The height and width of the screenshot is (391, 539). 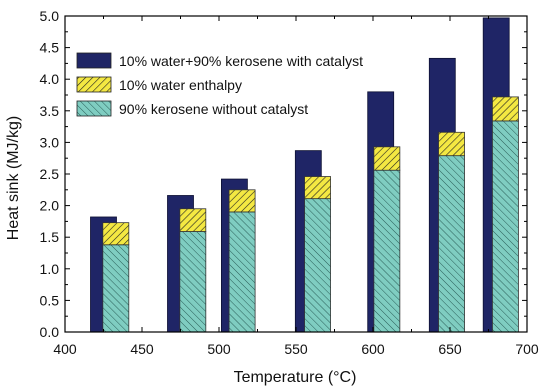 I want to click on x-axis-label: Temperature (°C), so click(x=295, y=377).